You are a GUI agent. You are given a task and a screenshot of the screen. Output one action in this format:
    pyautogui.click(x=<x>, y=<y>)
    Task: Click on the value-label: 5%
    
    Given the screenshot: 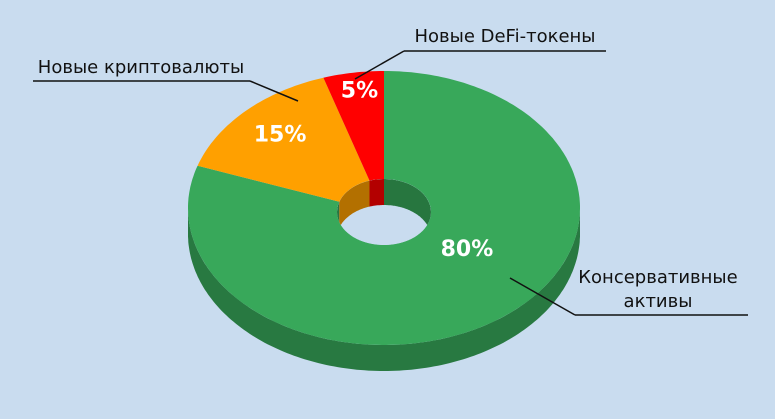 What is the action you would take?
    pyautogui.click(x=359, y=91)
    